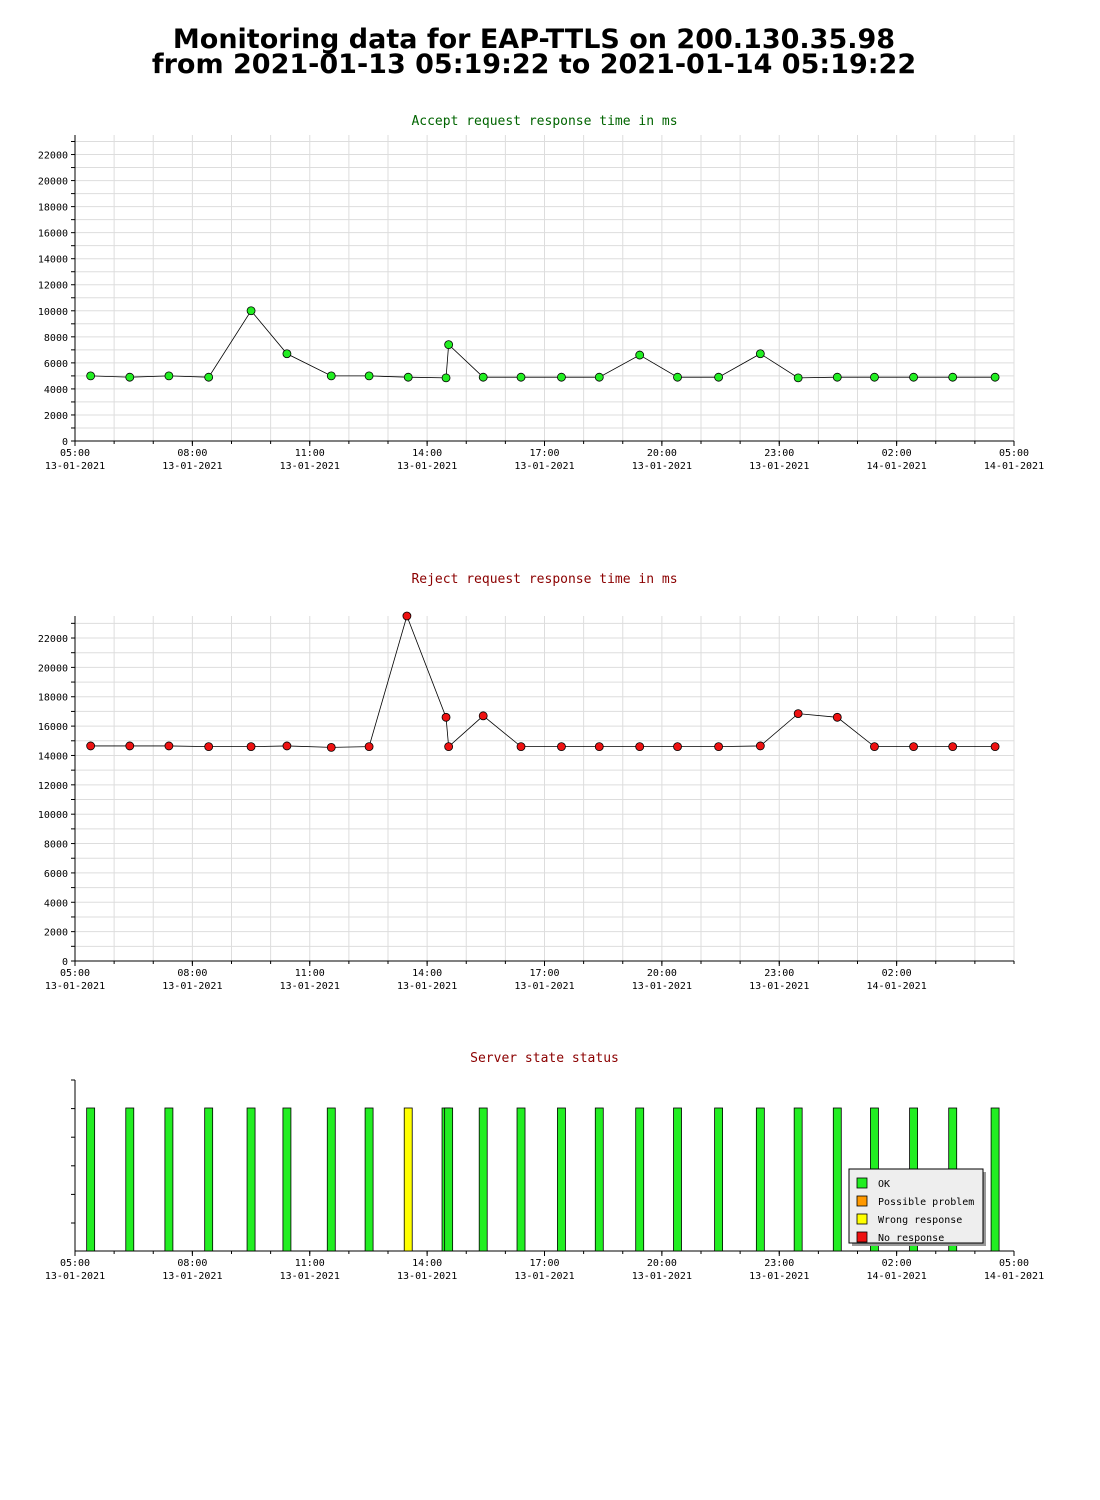 This screenshot has width=1100, height=1500. What do you see at coordinates (53, 260) in the screenshot?
I see `y-tick-label: 14000` at bounding box center [53, 260].